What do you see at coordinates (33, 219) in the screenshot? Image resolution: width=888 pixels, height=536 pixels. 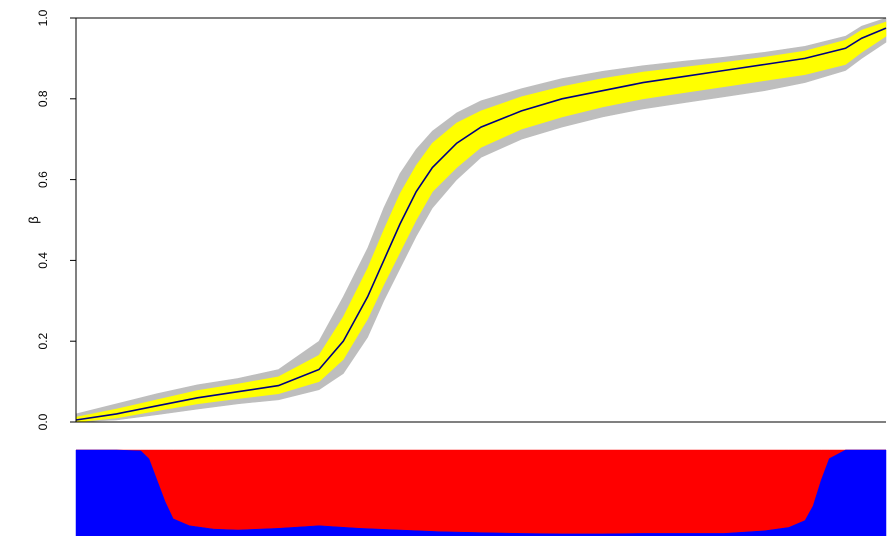 I see `y-axis-label: β` at bounding box center [33, 219].